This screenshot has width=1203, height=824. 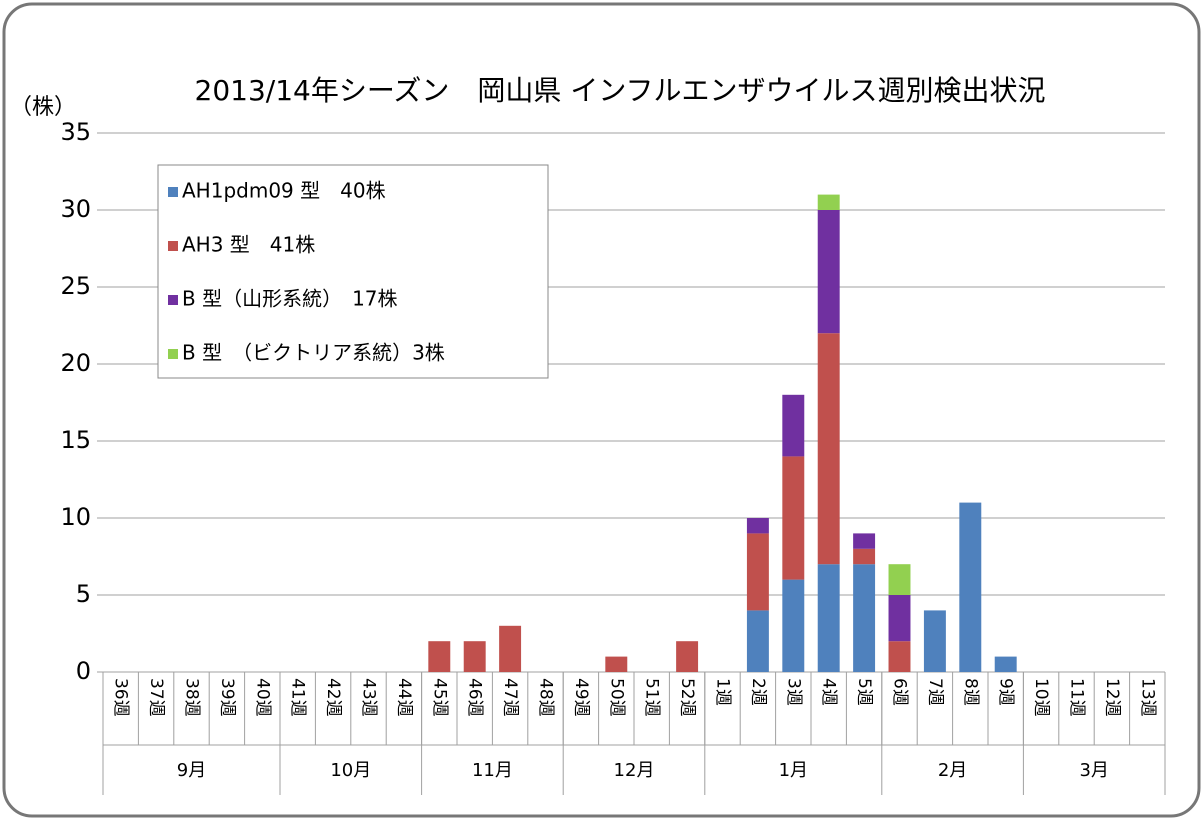 What do you see at coordinates (333, 697) in the screenshot?
I see `x-tick-label: 42週` at bounding box center [333, 697].